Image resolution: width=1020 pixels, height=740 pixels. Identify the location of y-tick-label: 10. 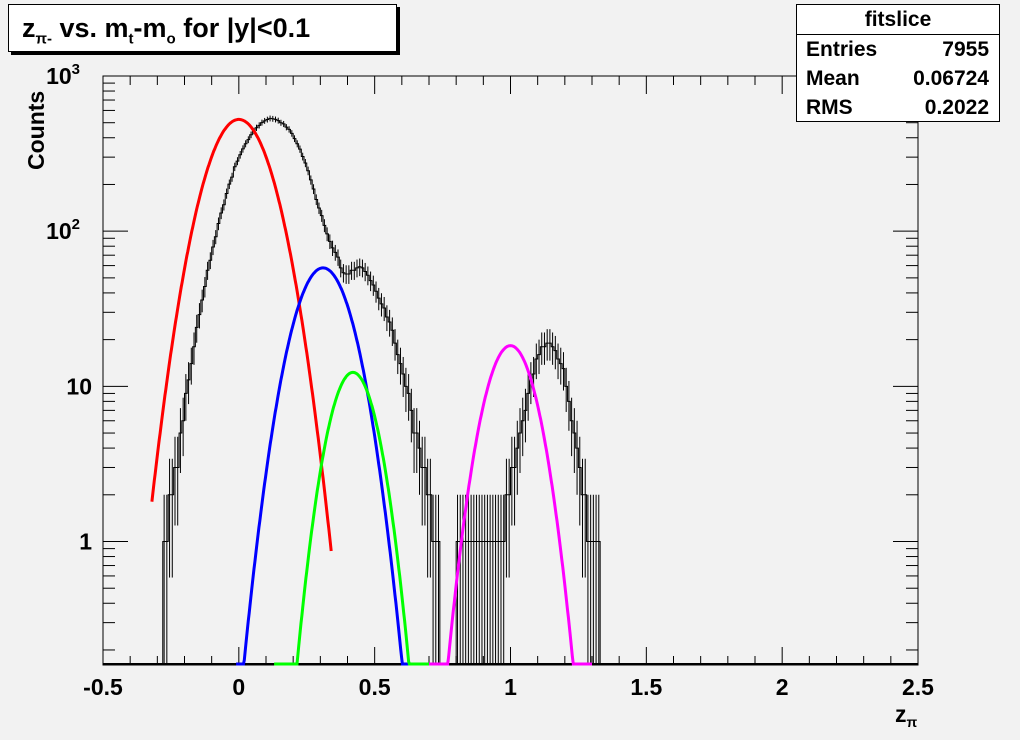
(79, 386).